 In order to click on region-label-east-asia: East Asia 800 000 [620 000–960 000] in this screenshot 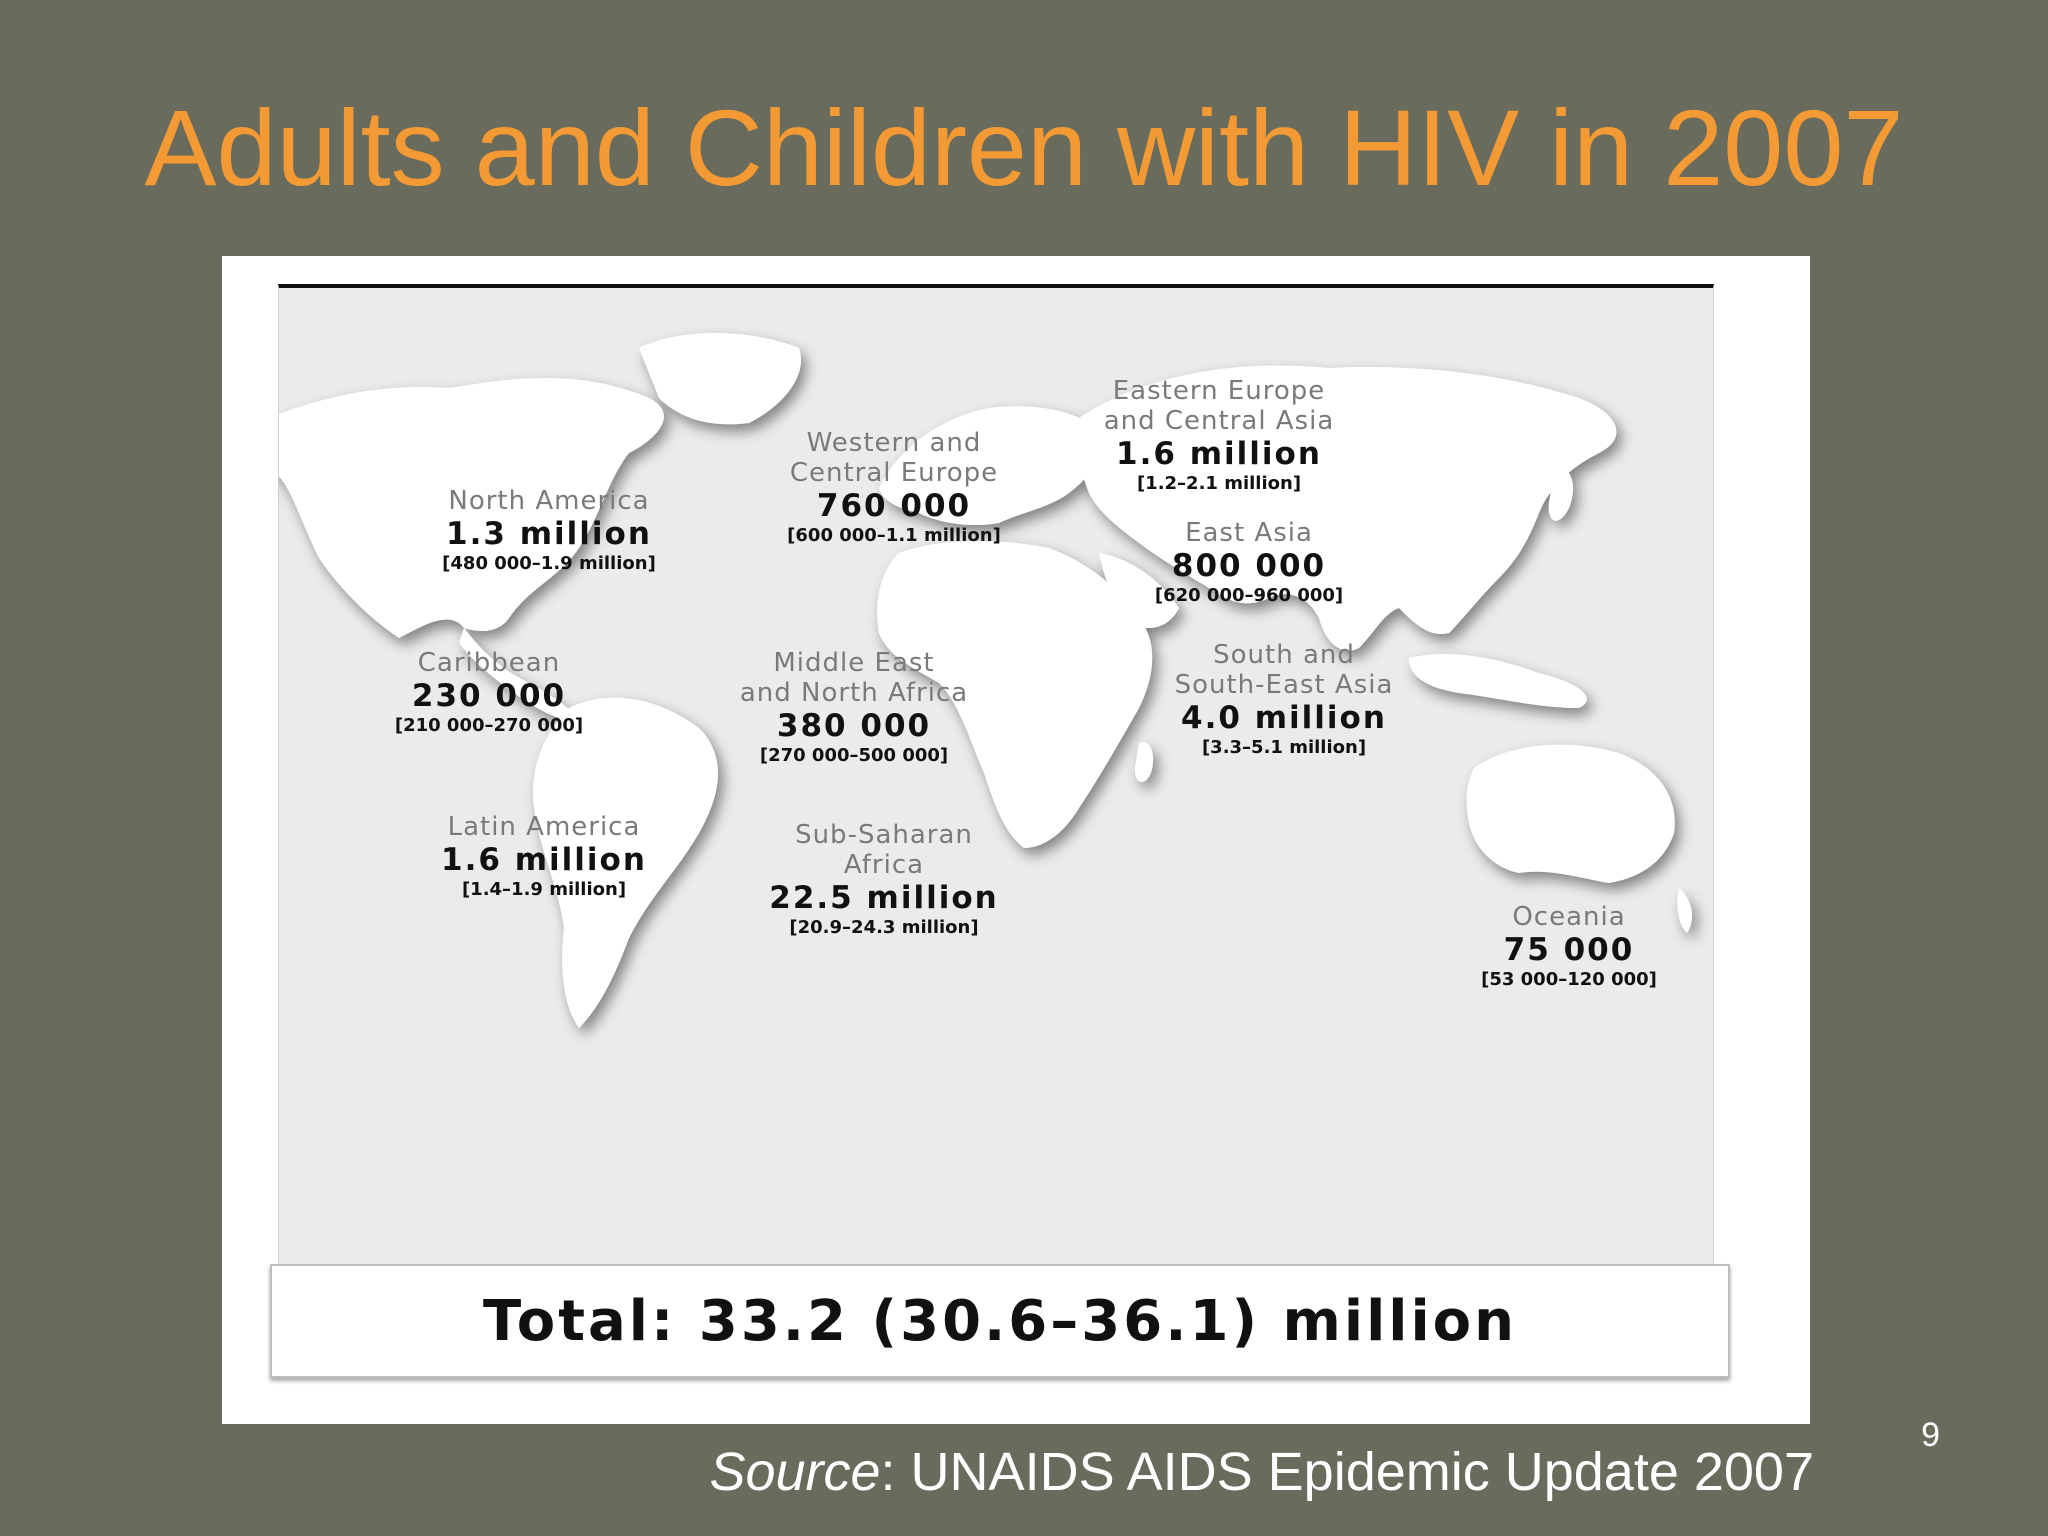, I will do `click(1249, 563)`.